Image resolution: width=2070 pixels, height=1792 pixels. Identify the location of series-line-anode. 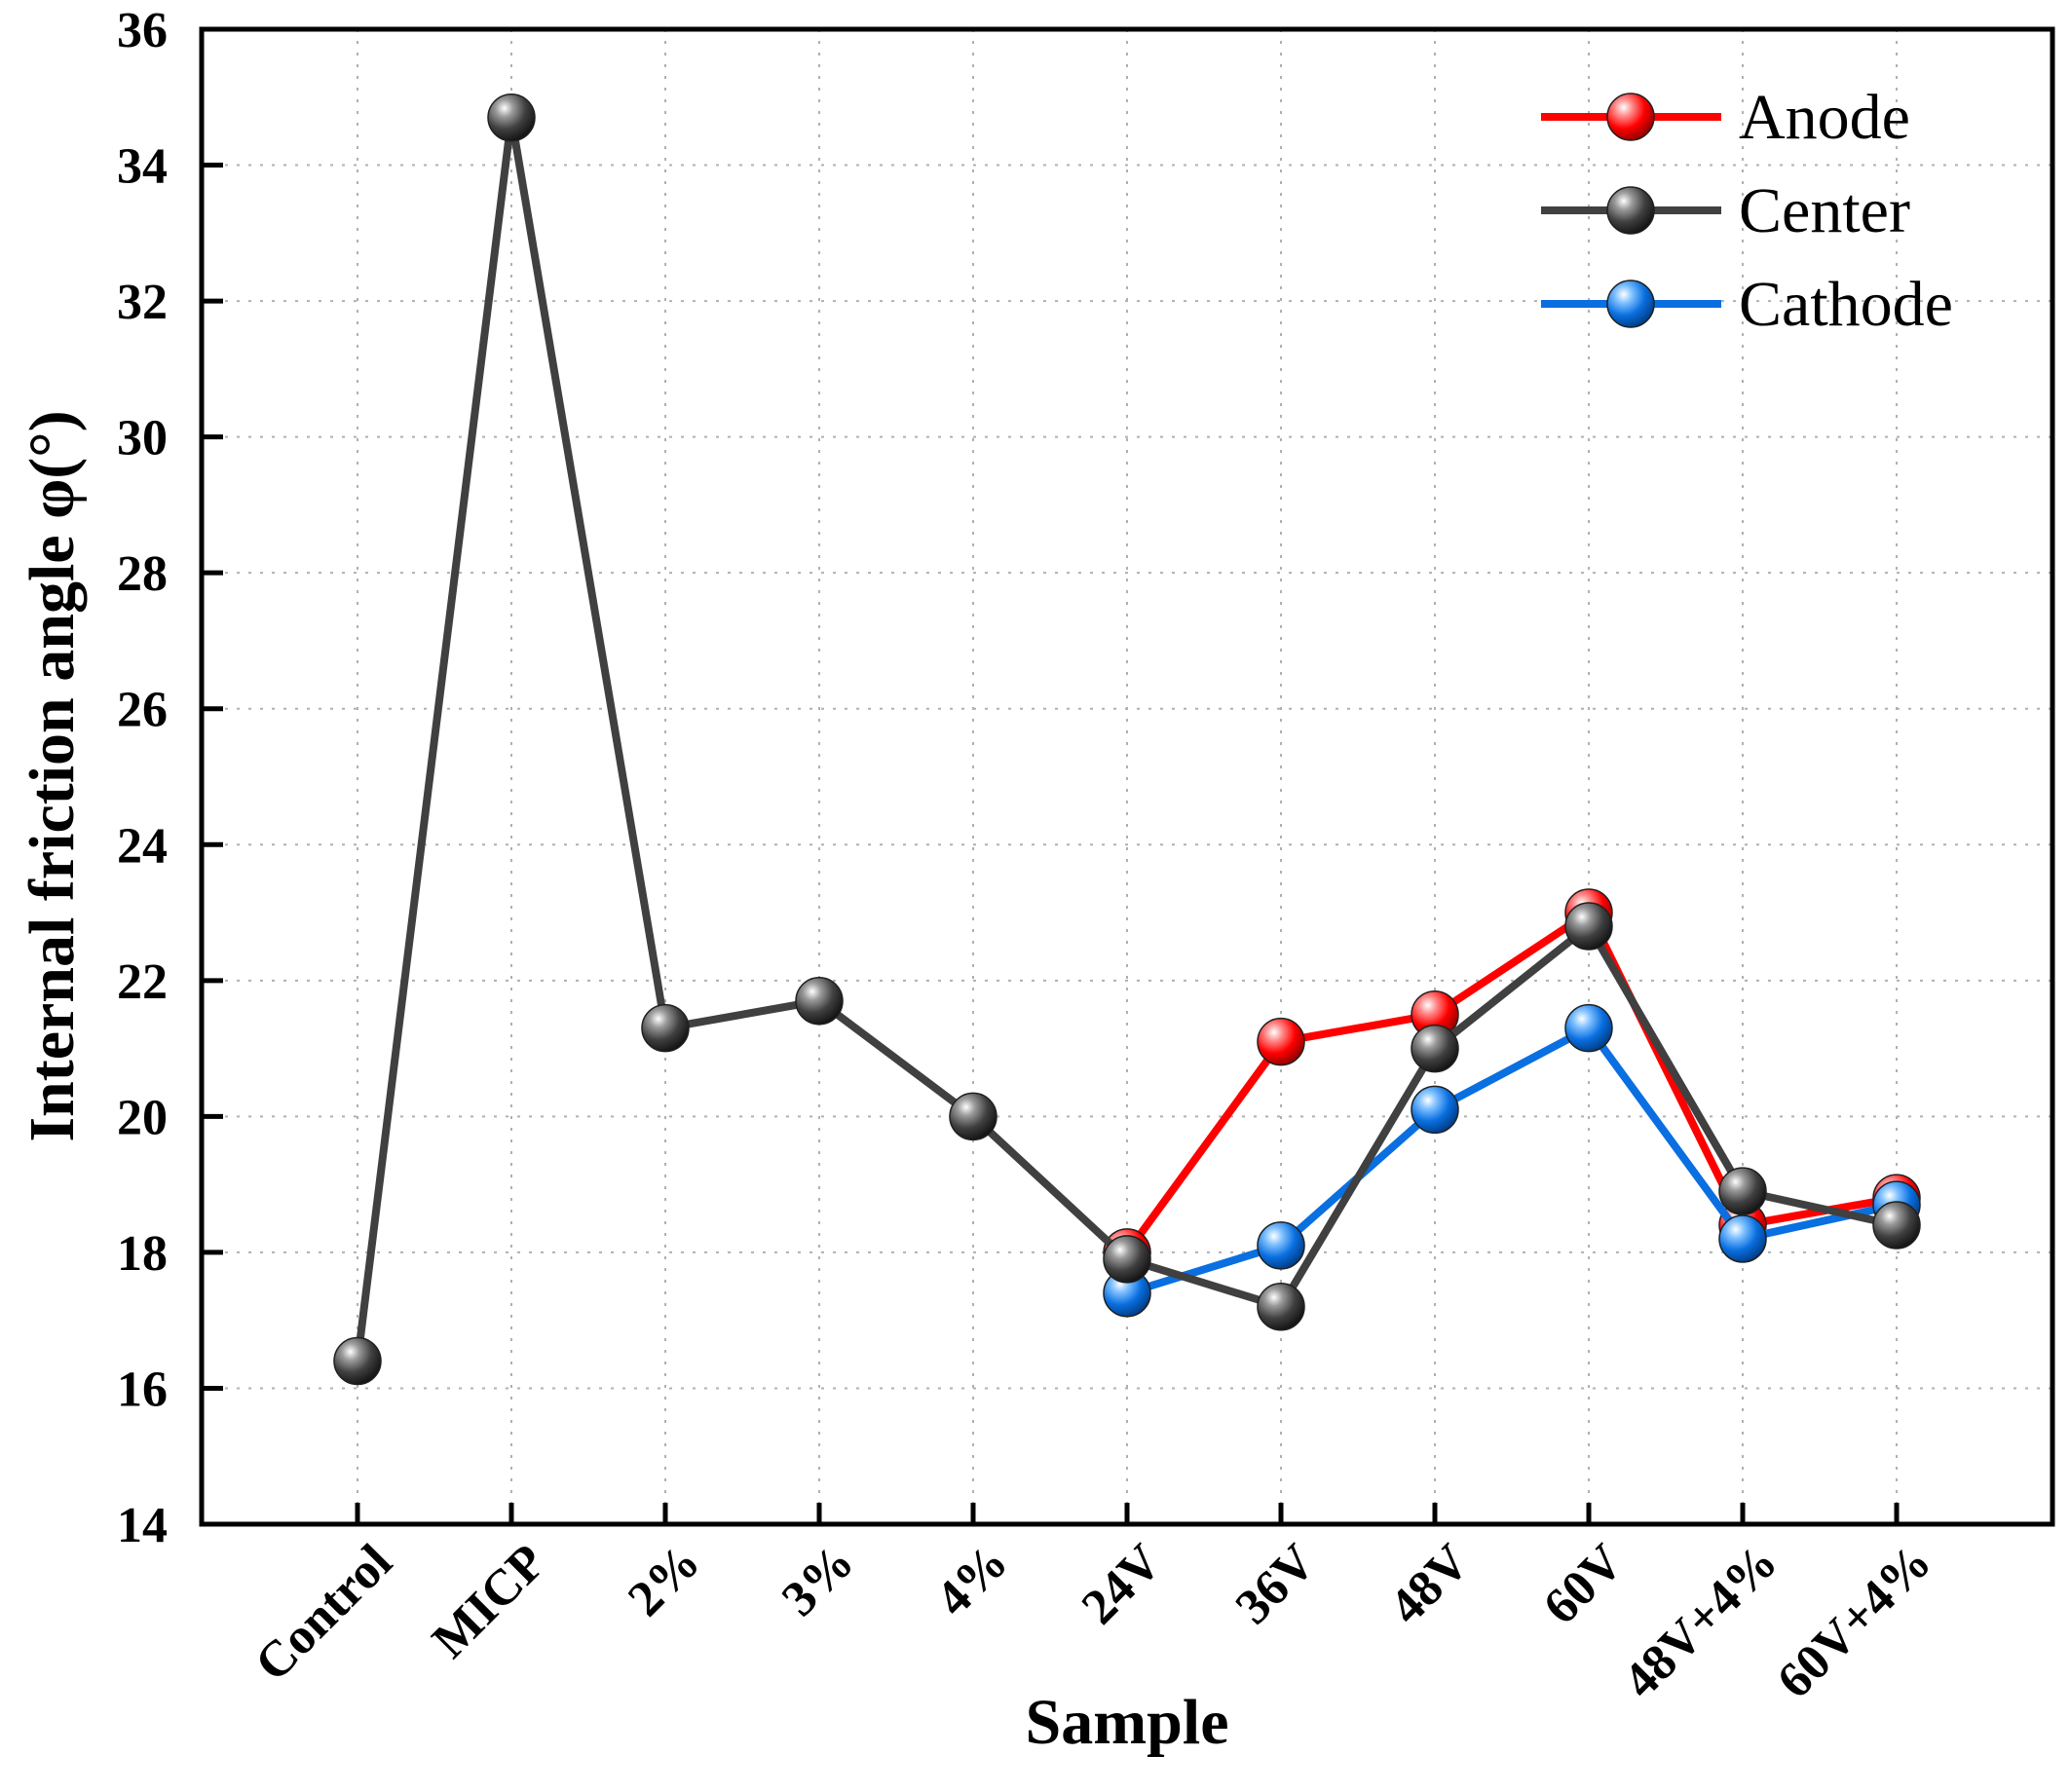
(1510, 1082).